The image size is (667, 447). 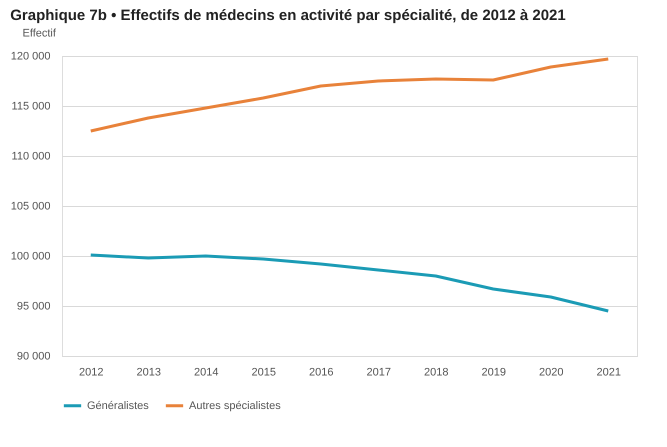 I want to click on legend-label: Autres spécialistes, so click(x=235, y=406).